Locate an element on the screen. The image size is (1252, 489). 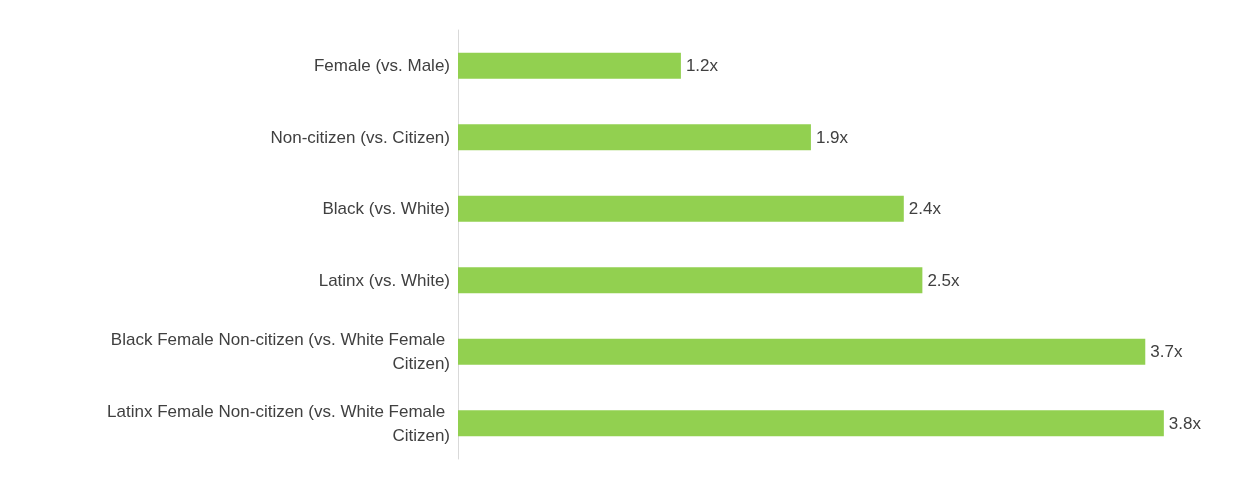
data-label: 1.9x is located at coordinates (832, 137).